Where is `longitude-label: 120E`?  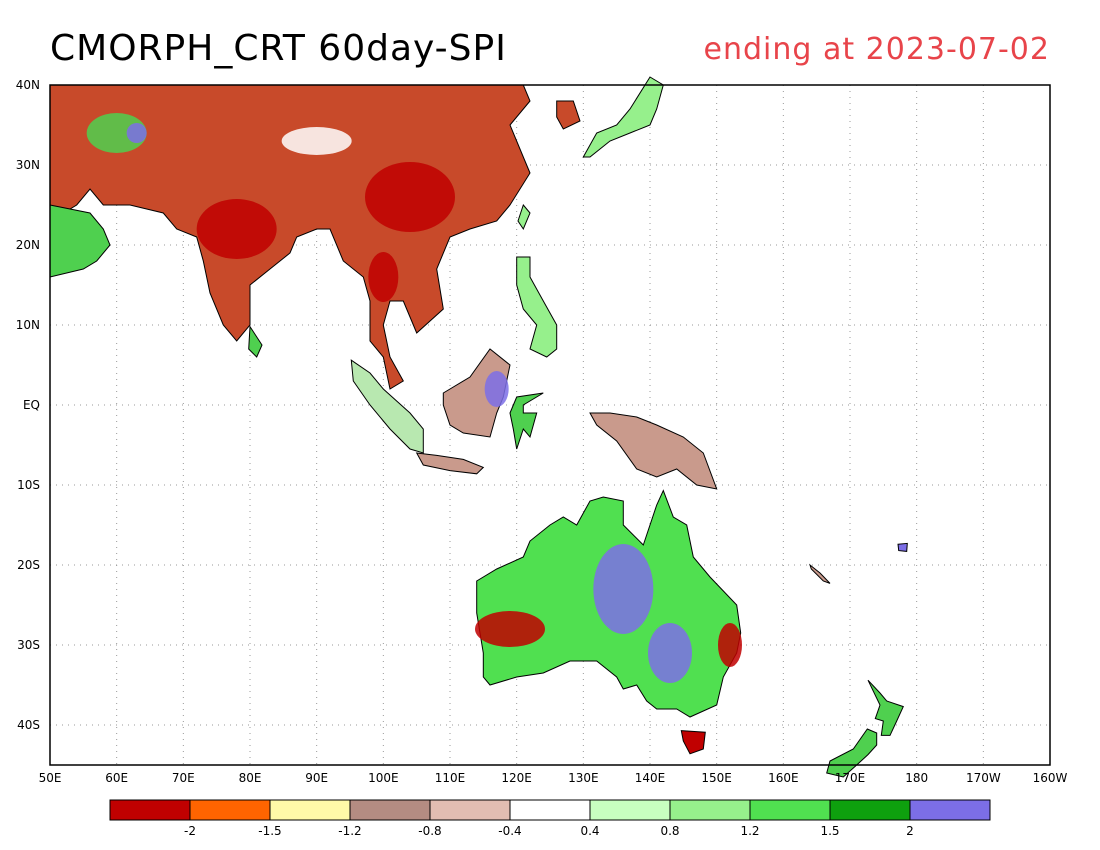
longitude-label: 120E is located at coordinates (516, 778).